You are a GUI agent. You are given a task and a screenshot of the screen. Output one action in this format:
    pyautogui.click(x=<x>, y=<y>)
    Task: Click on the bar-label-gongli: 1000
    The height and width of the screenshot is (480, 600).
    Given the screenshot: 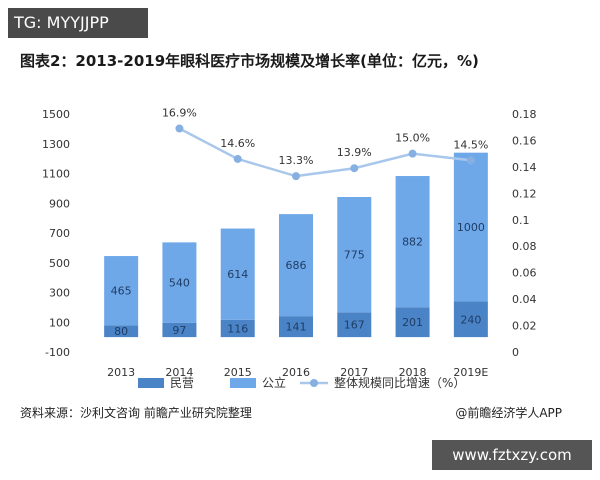 What is the action you would take?
    pyautogui.click(x=471, y=227)
    